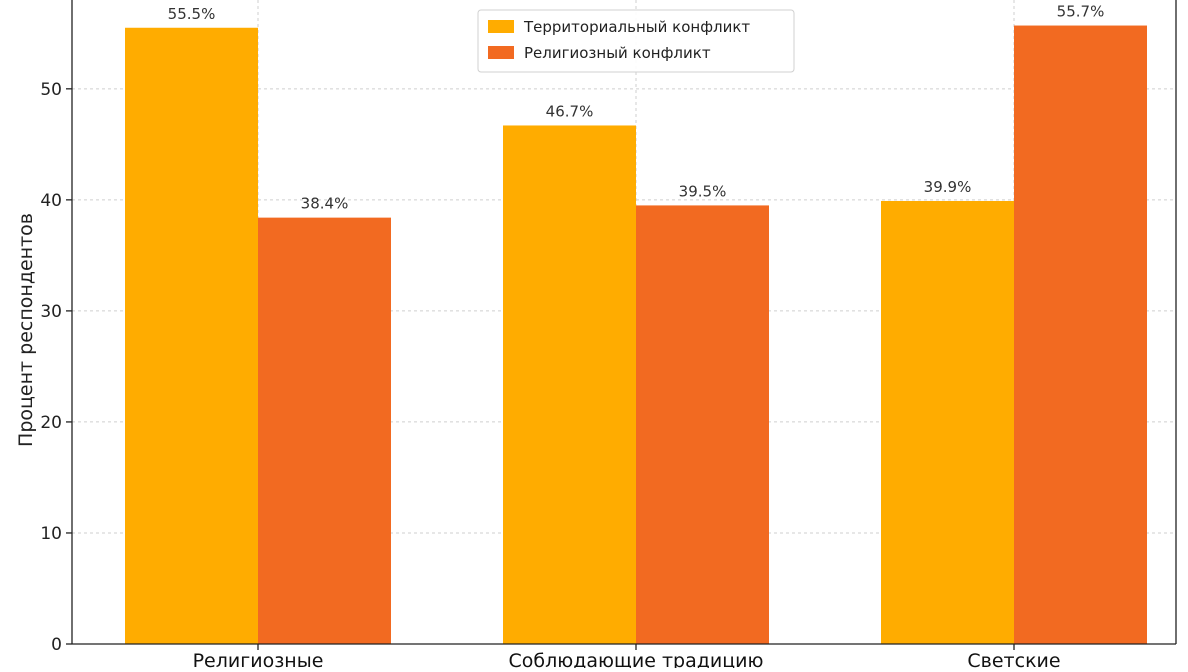 This screenshot has height=672, width=1188. Describe the element at coordinates (325, 204) in the screenshot. I see `data-label: 38.4%` at that location.